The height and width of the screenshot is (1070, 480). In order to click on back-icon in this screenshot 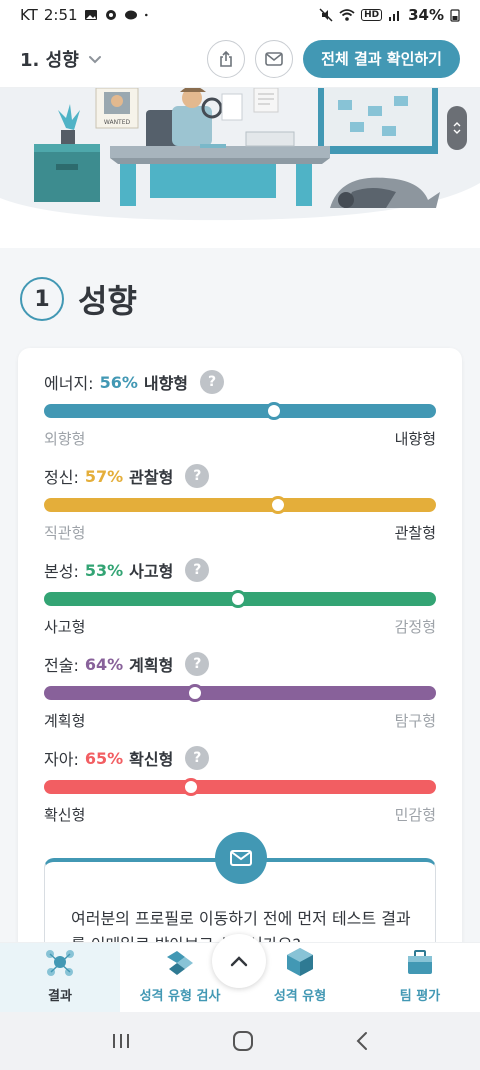, I will do `click(362, 1041)`.